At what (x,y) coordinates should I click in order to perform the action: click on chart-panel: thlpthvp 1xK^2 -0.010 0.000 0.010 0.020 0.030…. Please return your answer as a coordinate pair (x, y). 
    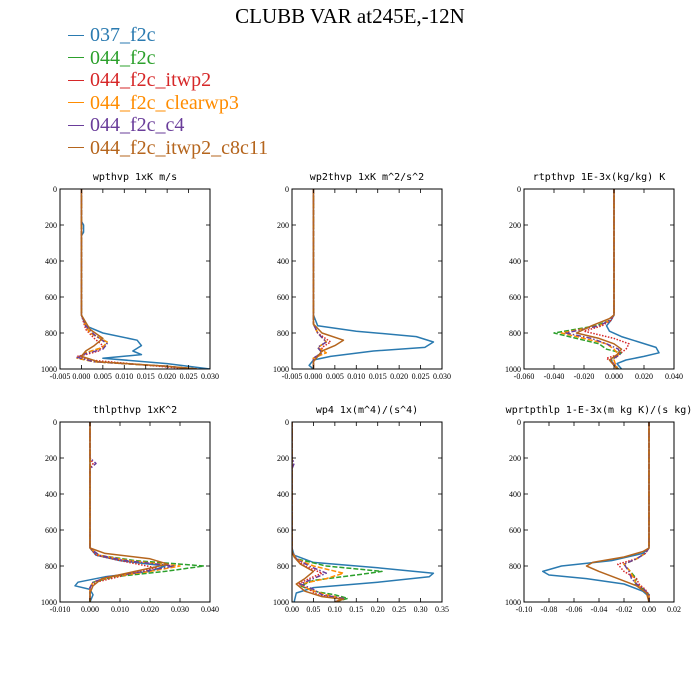
    Looking at the image, I should click on (130, 509).